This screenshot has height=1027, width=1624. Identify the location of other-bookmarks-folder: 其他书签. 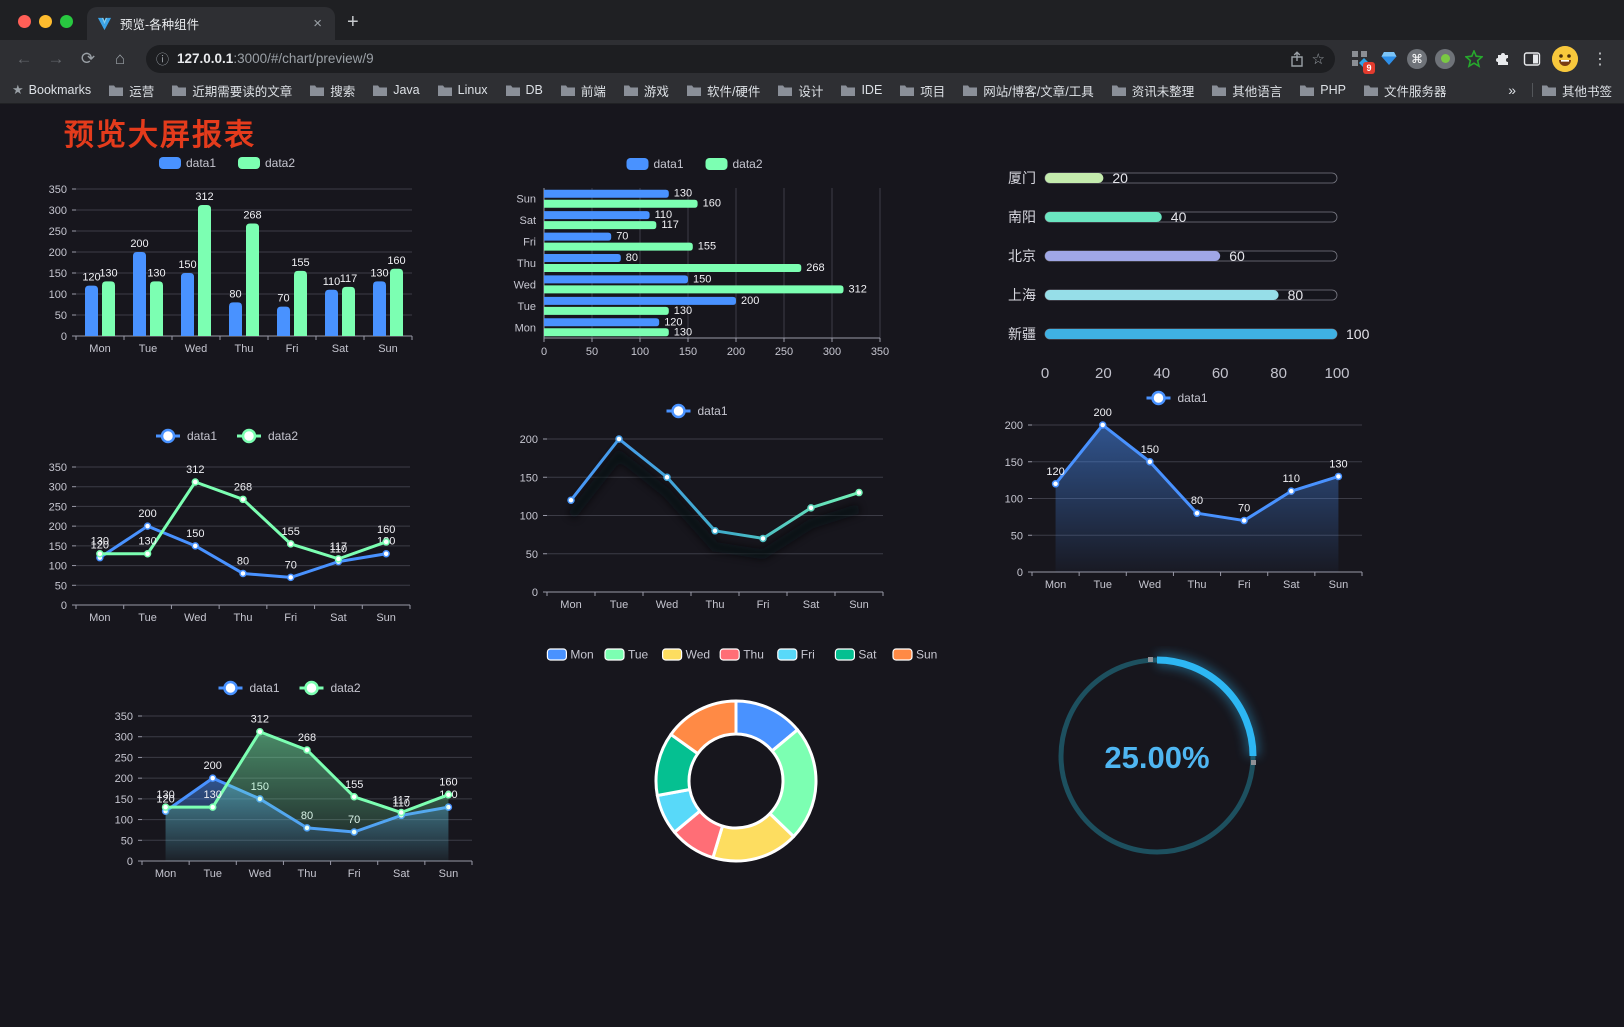
(1576, 90).